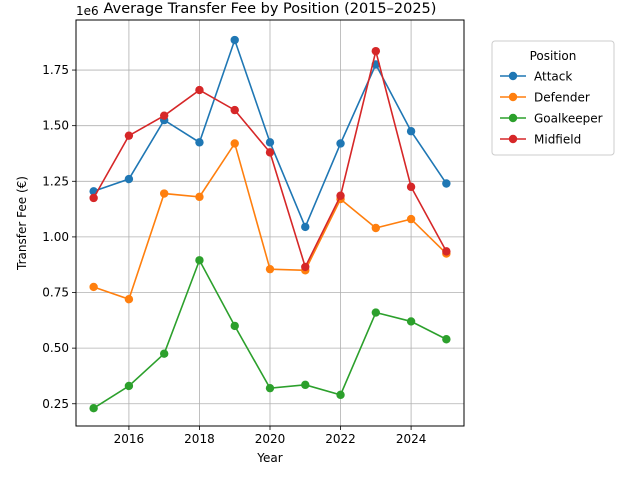  Describe the element at coordinates (55, 293) in the screenshot. I see `y-tick-label: 0.75` at that location.